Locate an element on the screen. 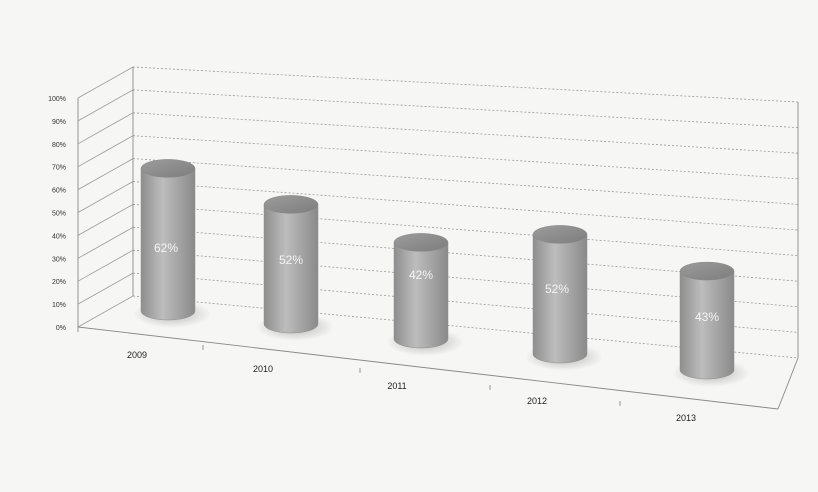 This screenshot has width=818, height=492. x-tick-label: 2013 is located at coordinates (686, 418).